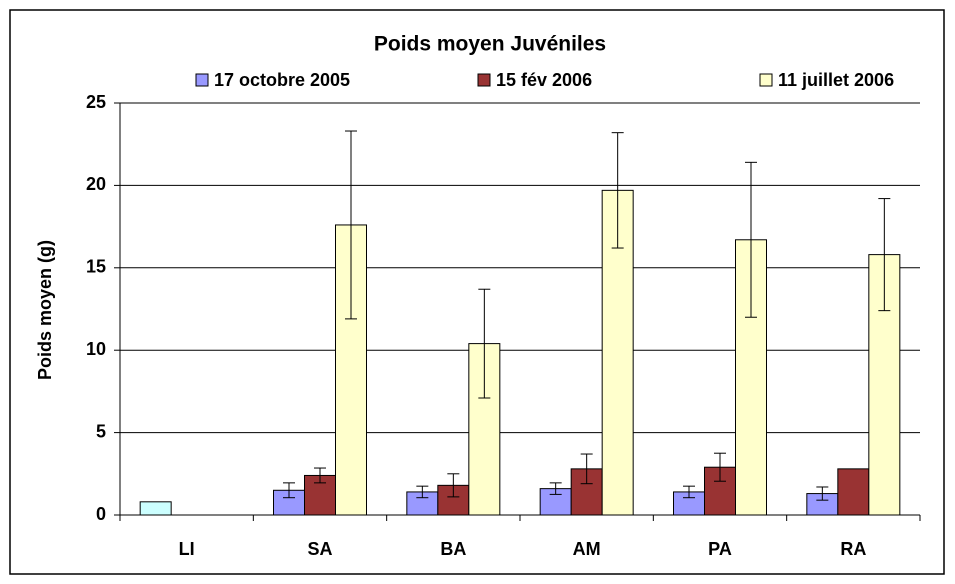 The height and width of the screenshot is (584, 955). I want to click on x-tick-label: LI, so click(187, 549).